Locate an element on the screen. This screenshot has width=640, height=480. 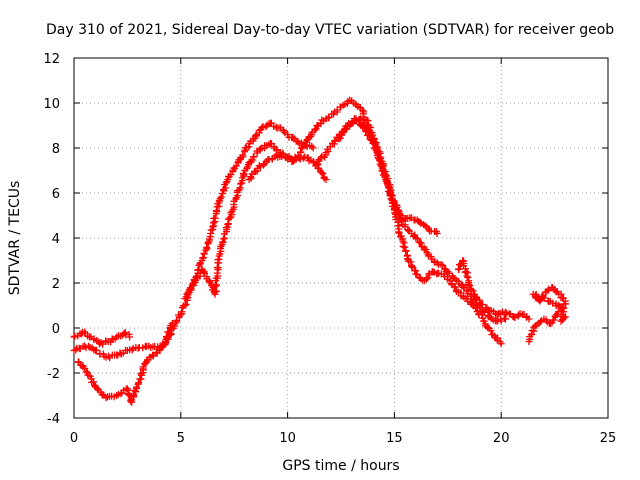
y-tick-label: 12 is located at coordinates (51, 59).